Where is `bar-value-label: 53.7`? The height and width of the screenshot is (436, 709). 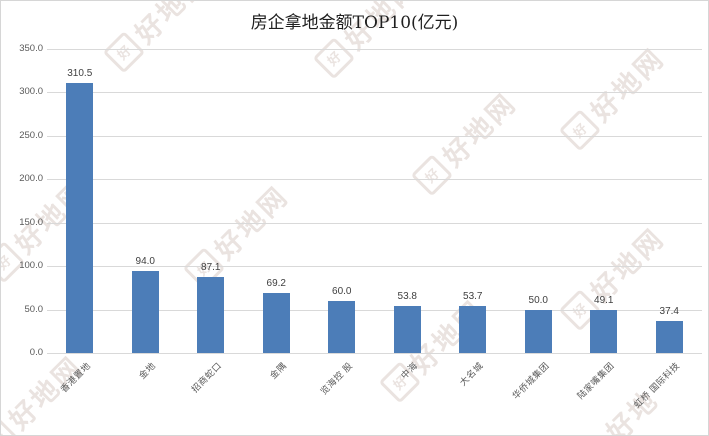 bar-value-label: 53.7 is located at coordinates (473, 297).